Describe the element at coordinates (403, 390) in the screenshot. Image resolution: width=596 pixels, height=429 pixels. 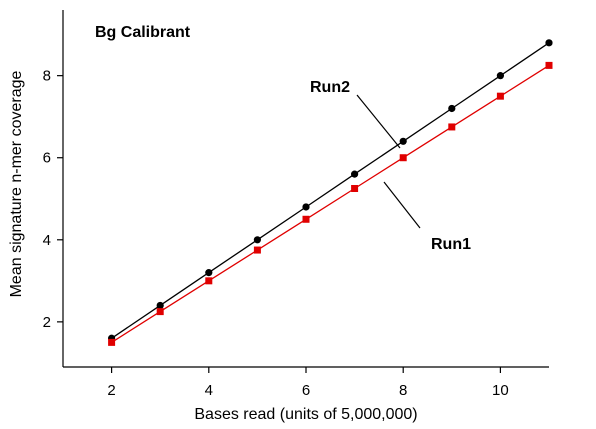
I see `x-tick-label: 8` at that location.